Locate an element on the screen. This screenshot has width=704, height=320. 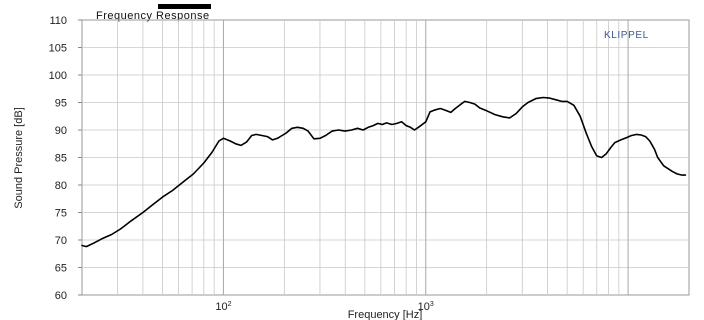
y-tick-label: 90 is located at coordinates (61, 131).